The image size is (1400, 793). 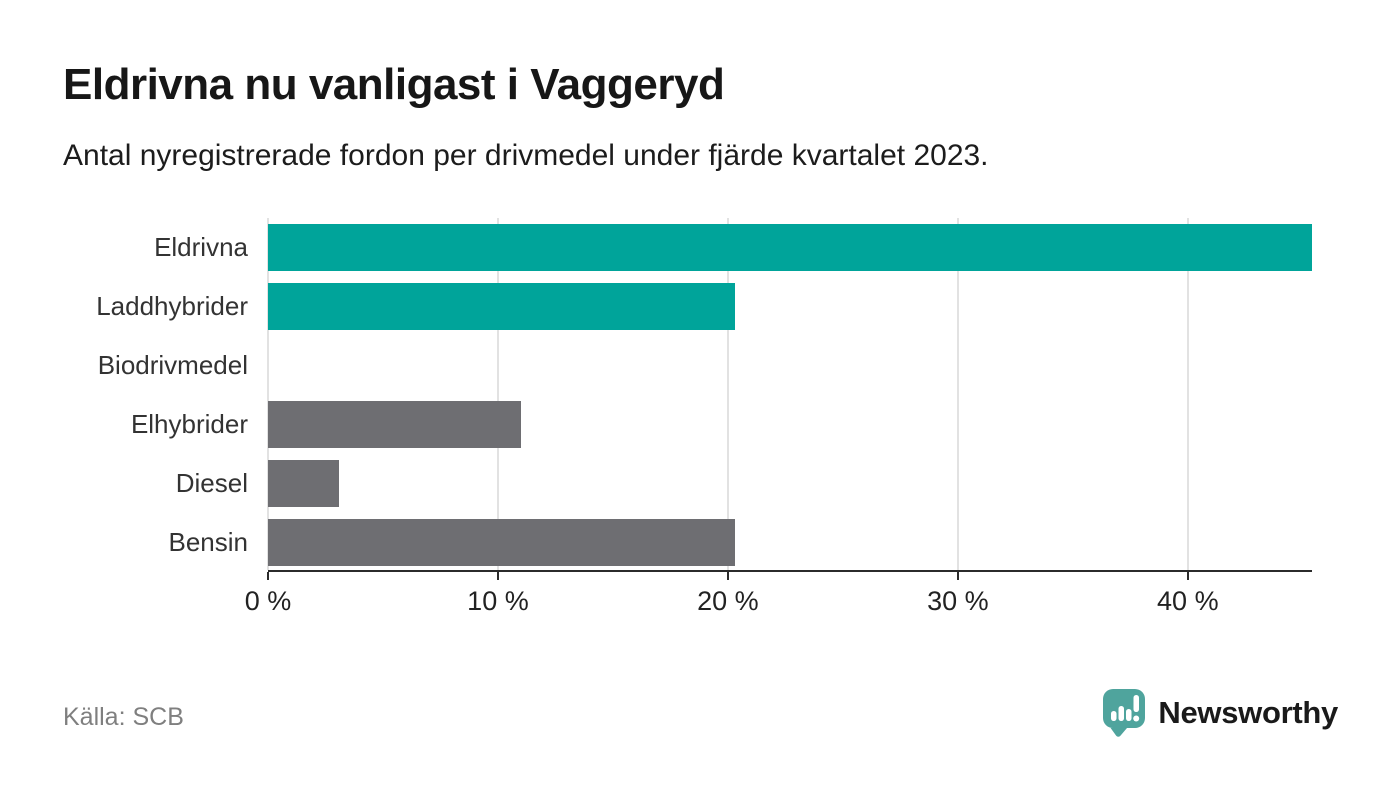 What do you see at coordinates (1124, 713) in the screenshot?
I see `newsworthy-logo-icon` at bounding box center [1124, 713].